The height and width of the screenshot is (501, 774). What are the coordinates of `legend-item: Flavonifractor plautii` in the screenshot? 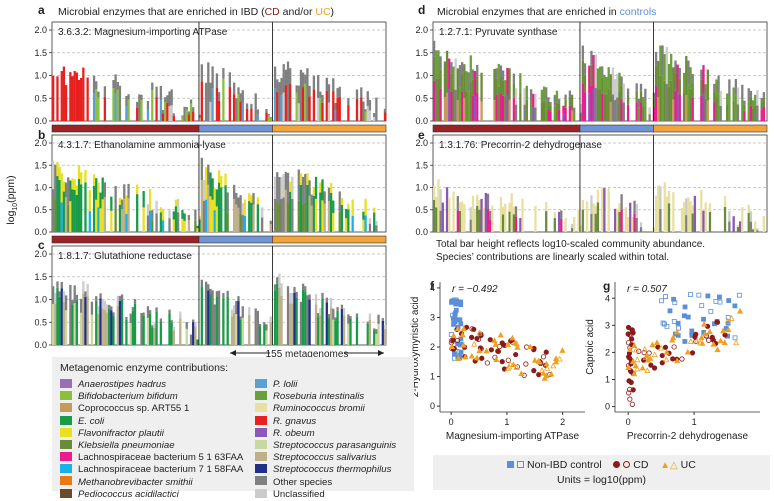 It's located at (151, 433).